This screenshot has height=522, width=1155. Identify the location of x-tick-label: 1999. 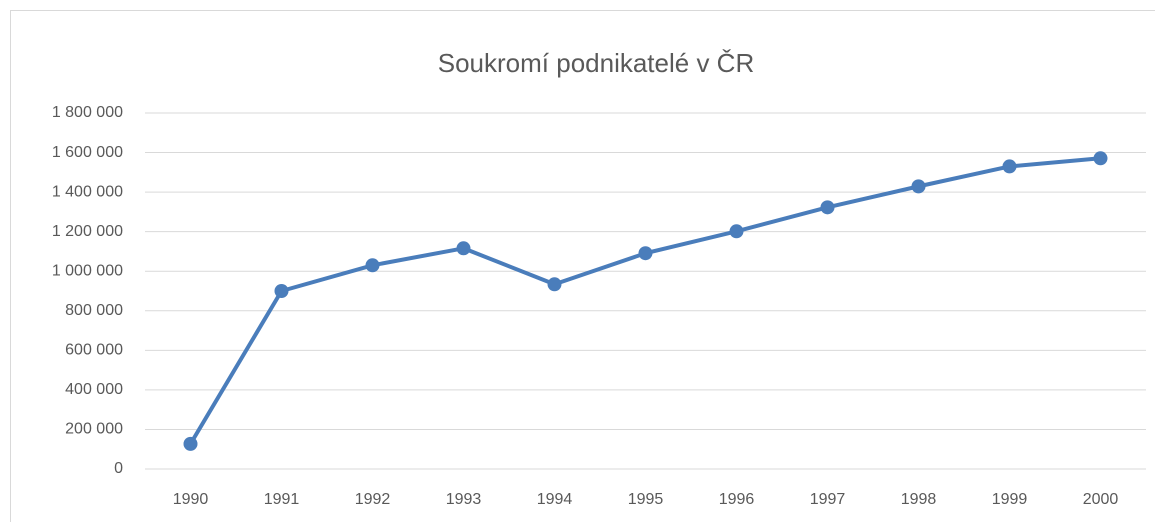
(1010, 499).